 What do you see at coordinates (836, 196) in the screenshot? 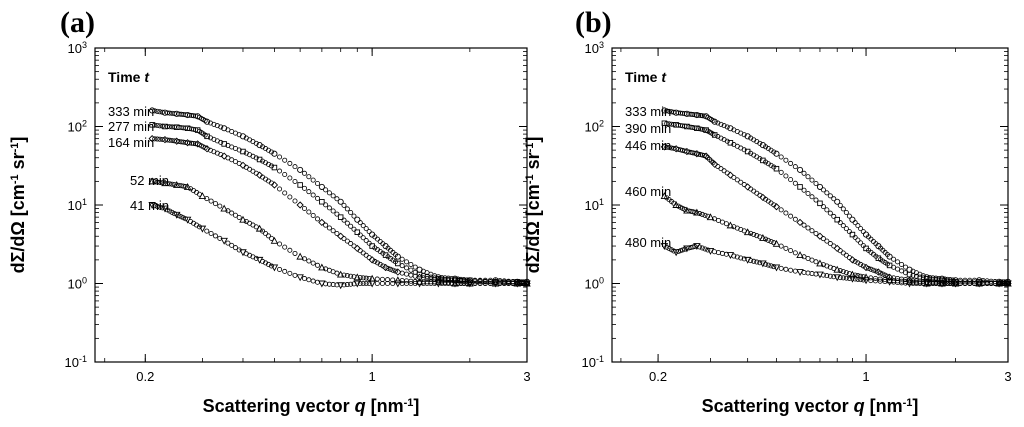
I see `series-333-min` at bounding box center [836, 196].